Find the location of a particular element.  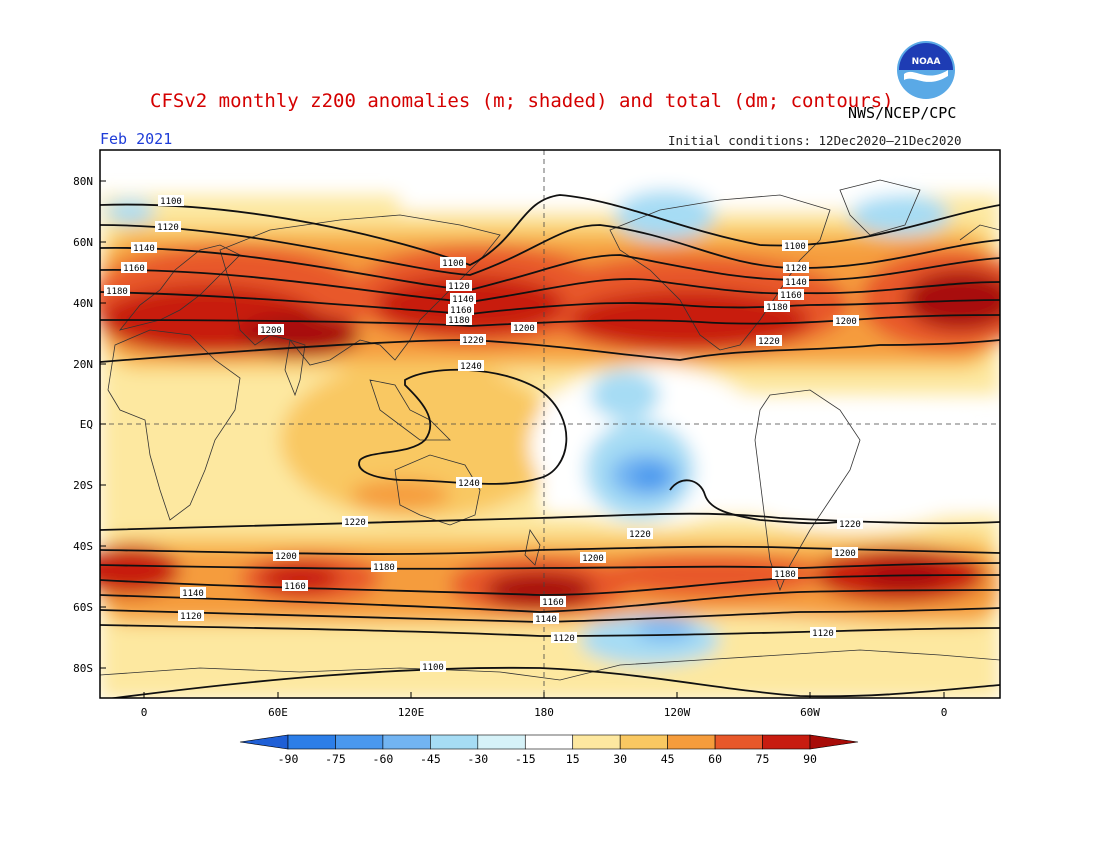

contour-label-1240-sh: 1240 is located at coordinates (469, 483).